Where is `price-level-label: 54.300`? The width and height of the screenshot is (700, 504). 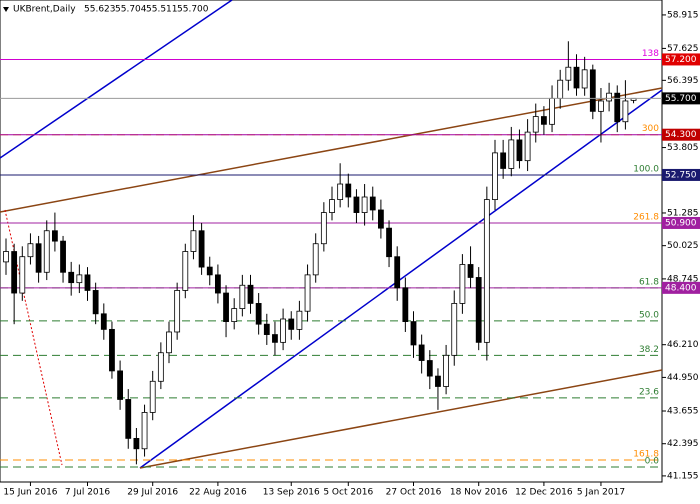
price-level-label: 54.300 is located at coordinates (681, 135).